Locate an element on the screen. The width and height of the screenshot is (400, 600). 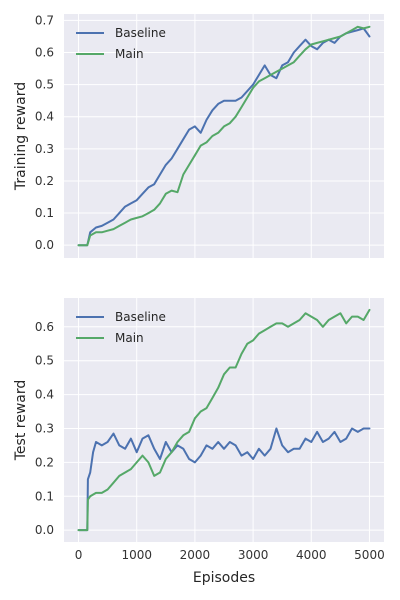
training-reward-y-tick-label: 0.3 is located at coordinates (44, 149).